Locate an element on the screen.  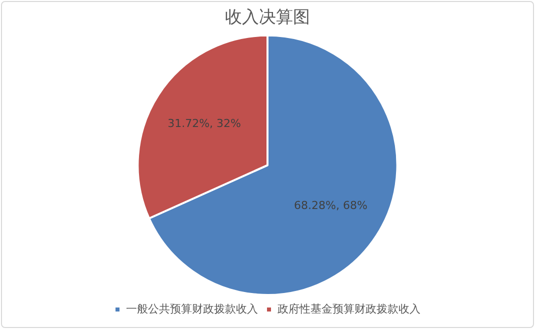
chart-title: 收入决算图 is located at coordinates (267, 18).